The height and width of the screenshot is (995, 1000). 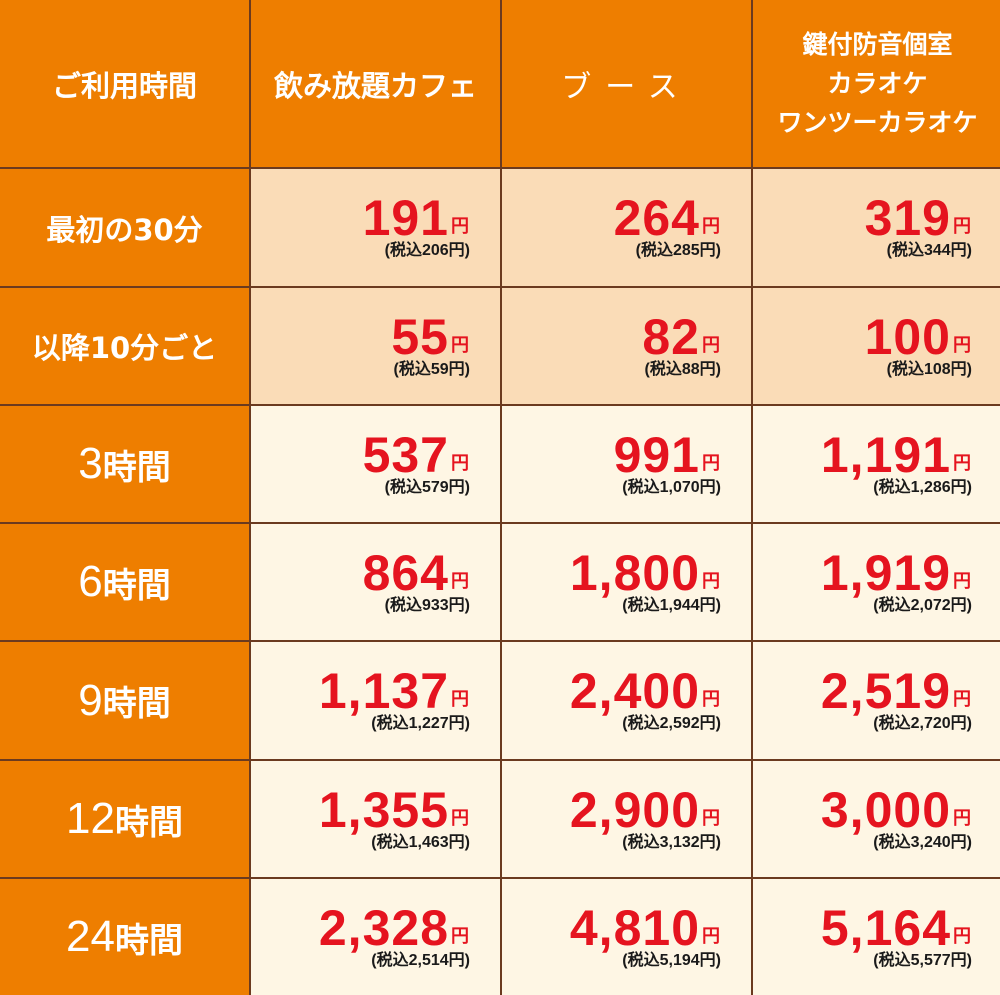 I want to click on price-cell: 1,919 円 (税込2,072円), so click(x=876, y=582).